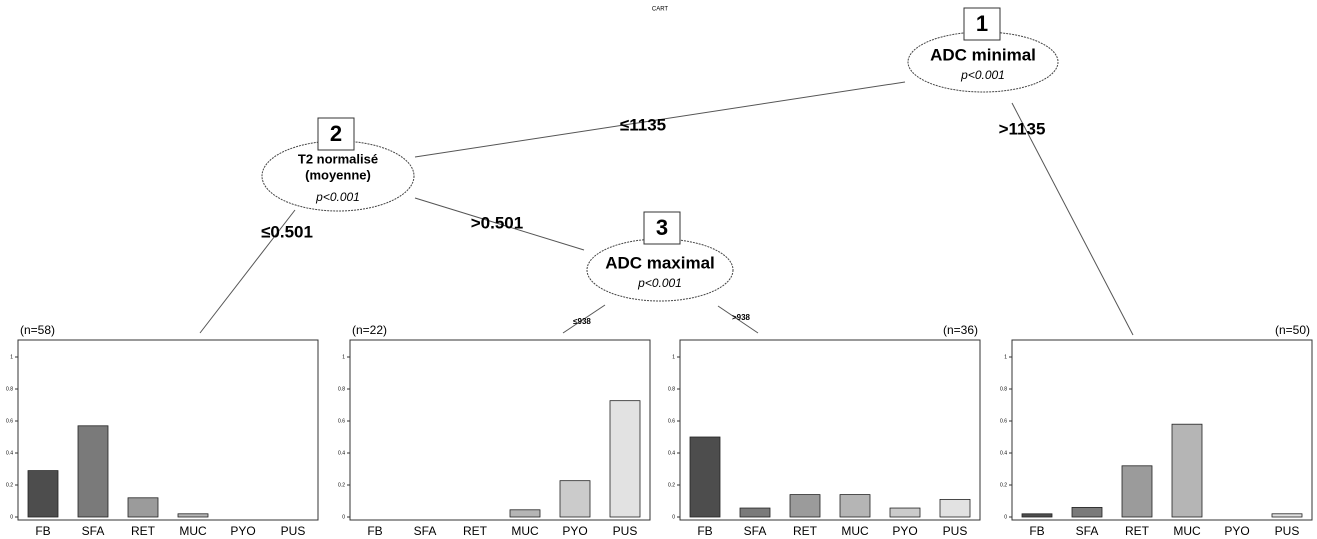 Image resolution: width=1317 pixels, height=539 pixels. I want to click on chart-title: (n=36), so click(960, 330).